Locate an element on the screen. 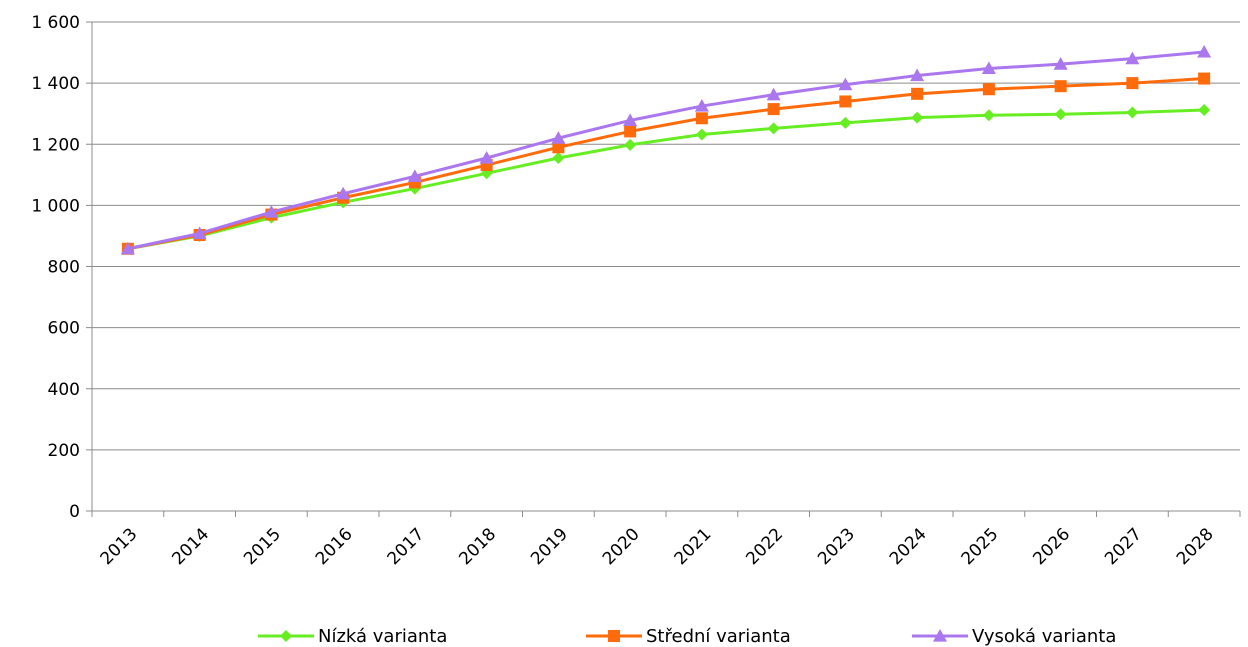 This screenshot has height=647, width=1248. y-tick-label: 800 is located at coordinates (64, 268).